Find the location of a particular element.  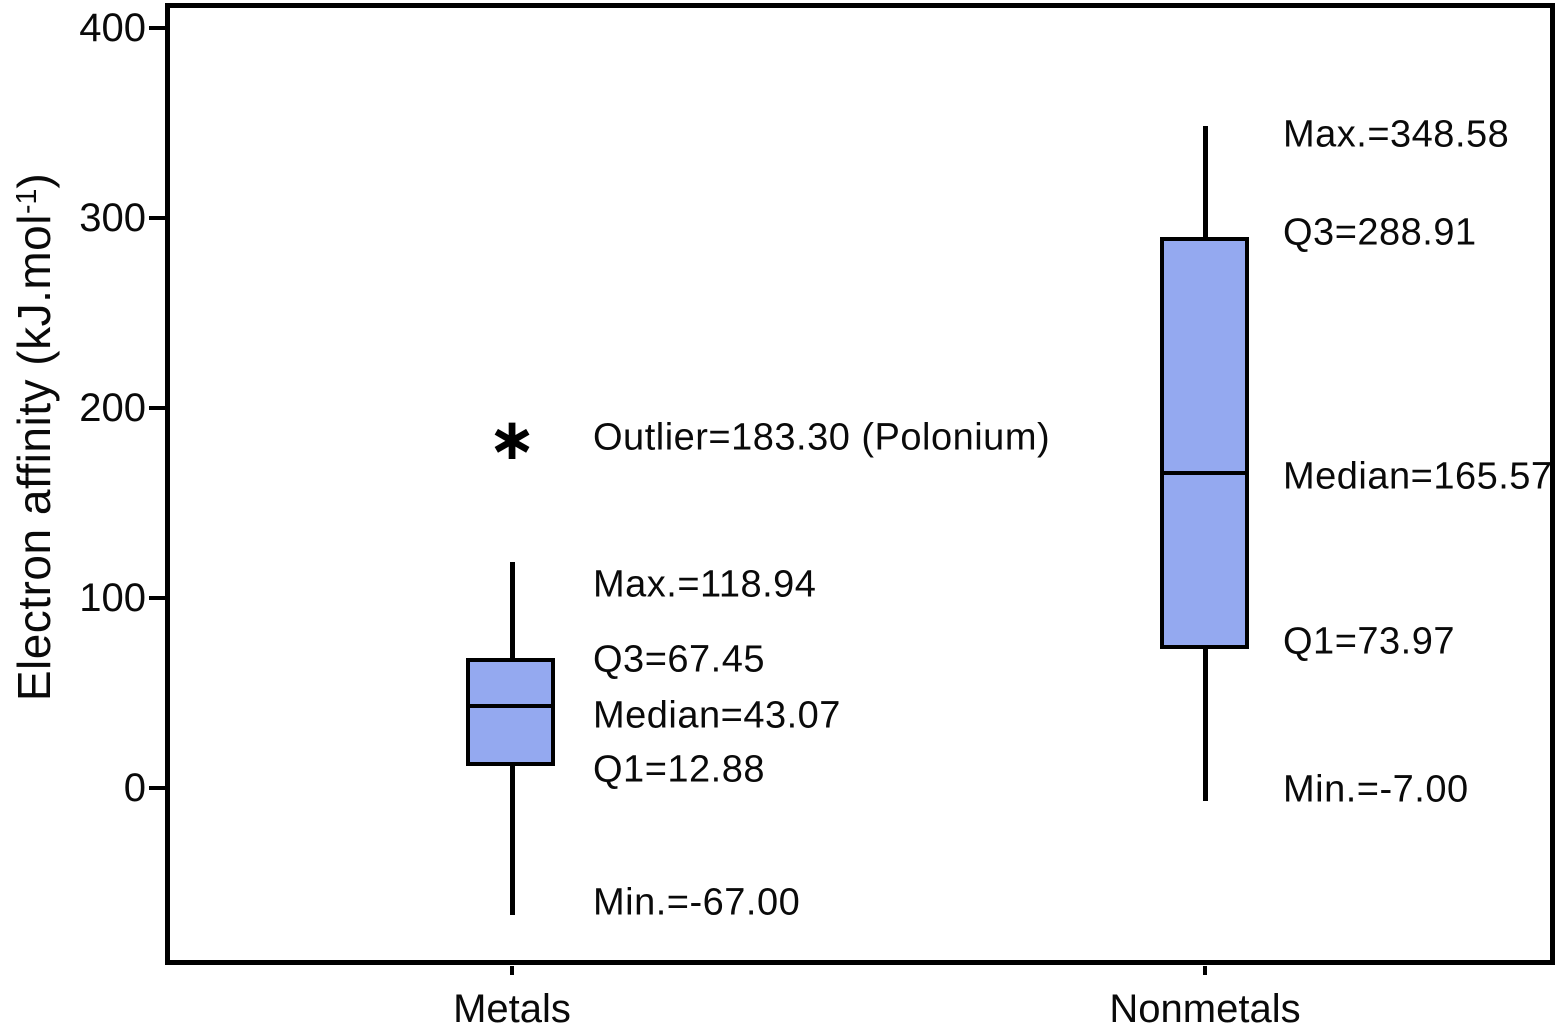

annotation-nonmetals-q1: Q1=73.97 is located at coordinates (1369, 641).